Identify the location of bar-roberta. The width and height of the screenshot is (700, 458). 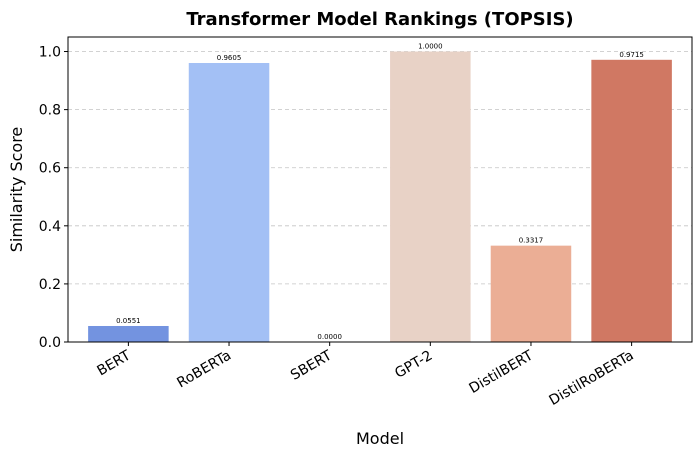
(229, 202).